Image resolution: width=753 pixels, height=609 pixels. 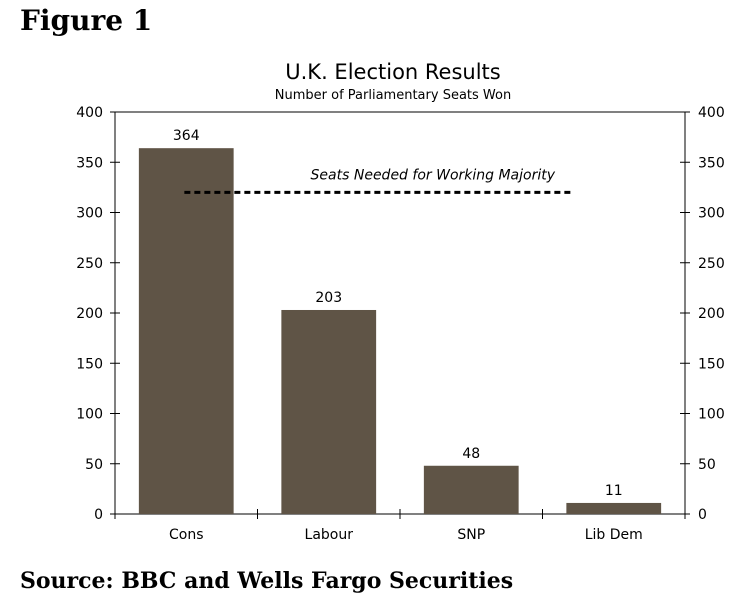 What do you see at coordinates (267, 581) in the screenshot?
I see `source-note: Source: BBC and Wells Fargo Securities` at bounding box center [267, 581].